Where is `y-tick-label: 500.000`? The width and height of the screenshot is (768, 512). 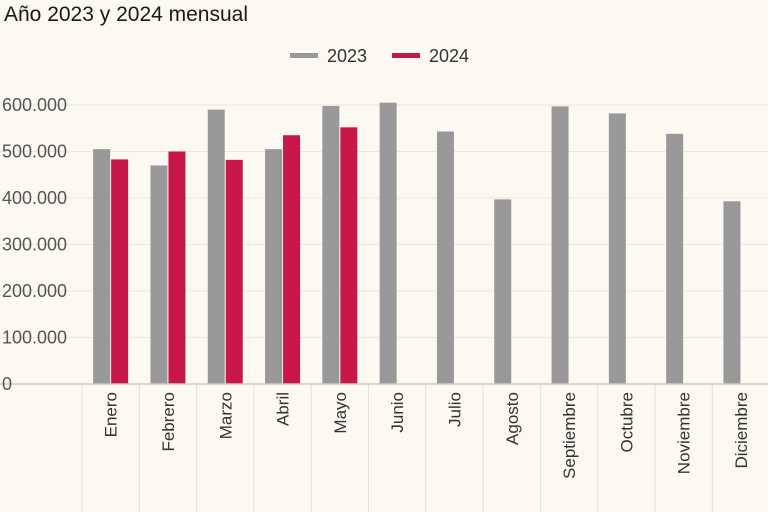 y-tick-label: 500.000 is located at coordinates (34, 152).